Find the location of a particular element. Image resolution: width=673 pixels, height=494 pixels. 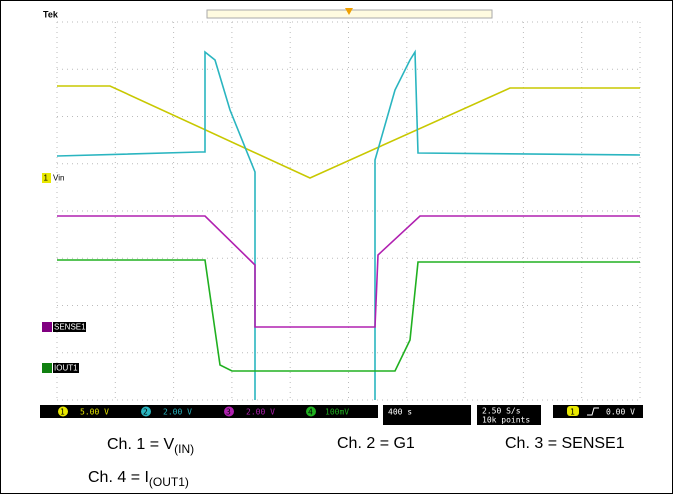

marker-label: SENSE1 is located at coordinates (70, 327).